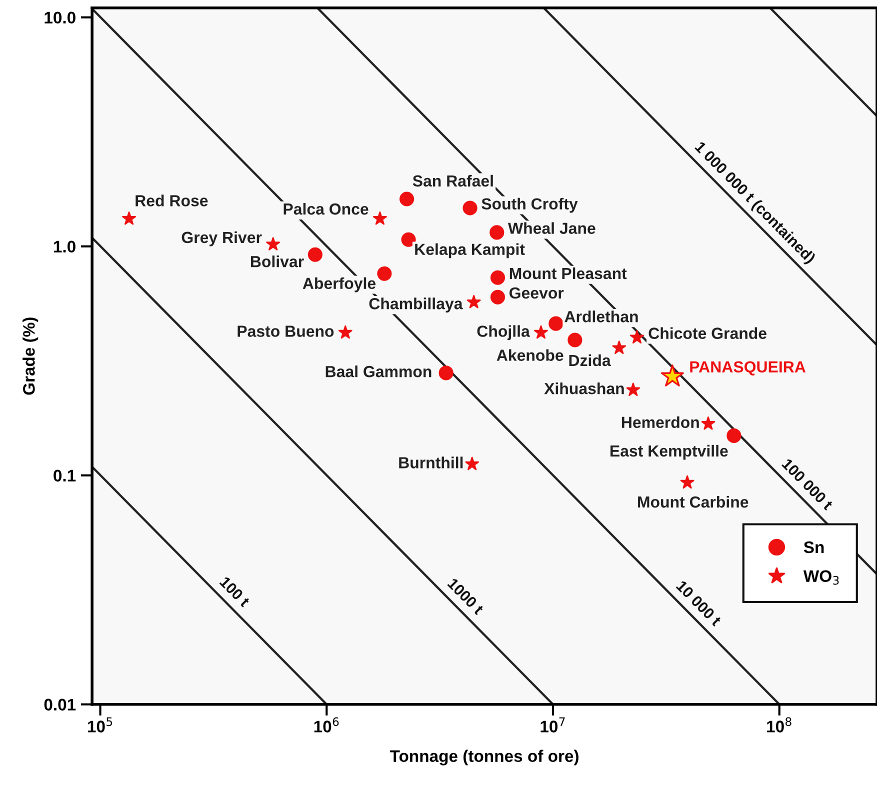 The width and height of the screenshot is (877, 787). I want to click on annotation: Hemerdon, so click(660, 422).